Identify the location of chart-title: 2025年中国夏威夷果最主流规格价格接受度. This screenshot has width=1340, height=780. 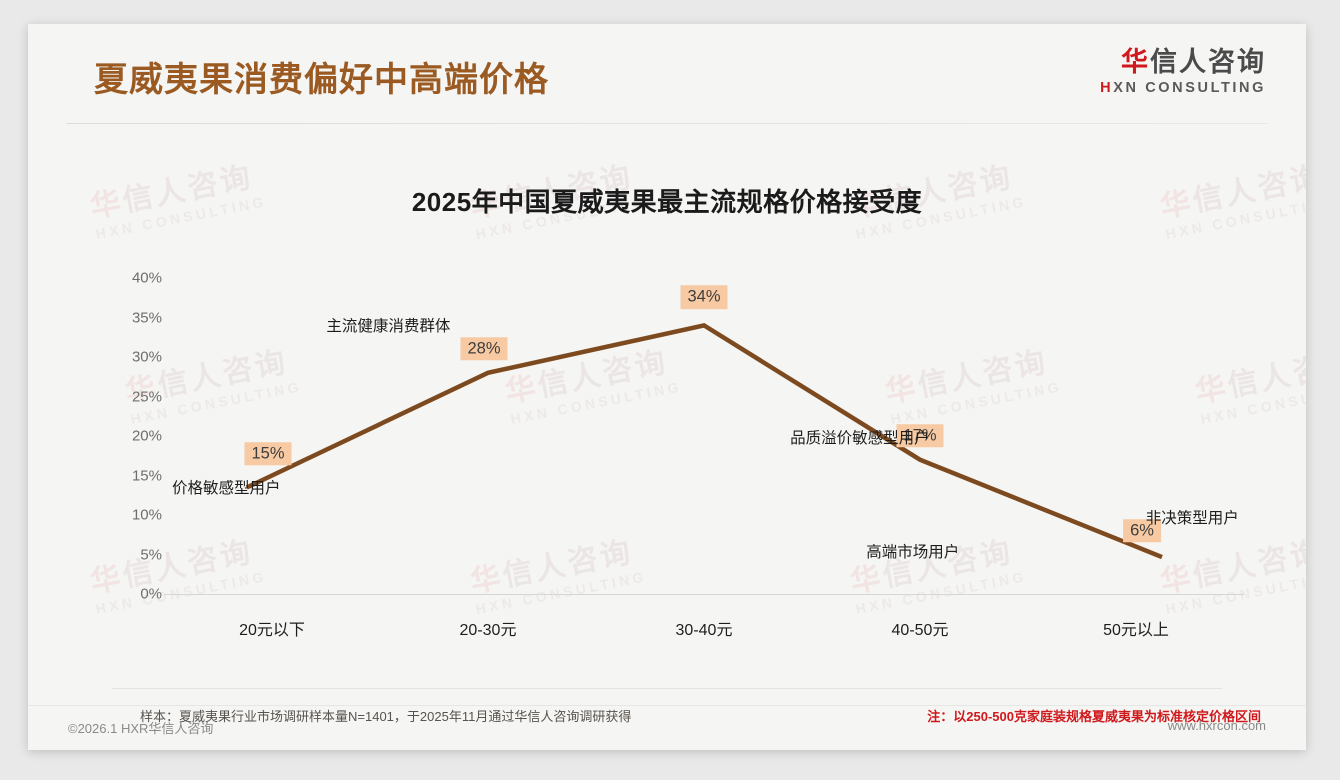
(667, 202).